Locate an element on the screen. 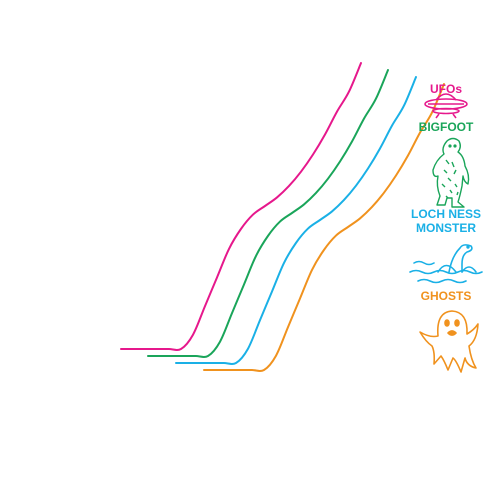 This screenshot has height=500, width=500. ghost-icon is located at coordinates (449, 341).